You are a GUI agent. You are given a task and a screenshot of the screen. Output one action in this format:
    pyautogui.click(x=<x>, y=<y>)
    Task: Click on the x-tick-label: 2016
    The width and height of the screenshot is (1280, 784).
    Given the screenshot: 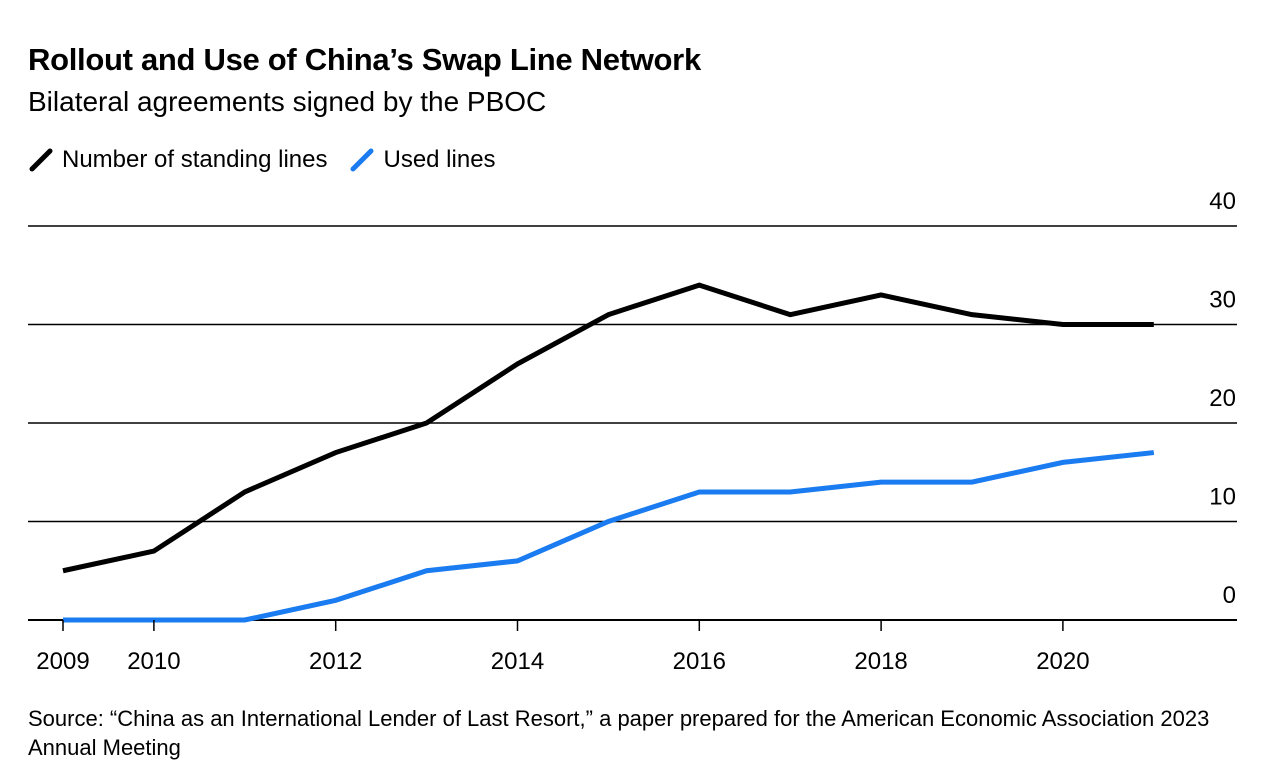 What is the action you would take?
    pyautogui.click(x=699, y=661)
    